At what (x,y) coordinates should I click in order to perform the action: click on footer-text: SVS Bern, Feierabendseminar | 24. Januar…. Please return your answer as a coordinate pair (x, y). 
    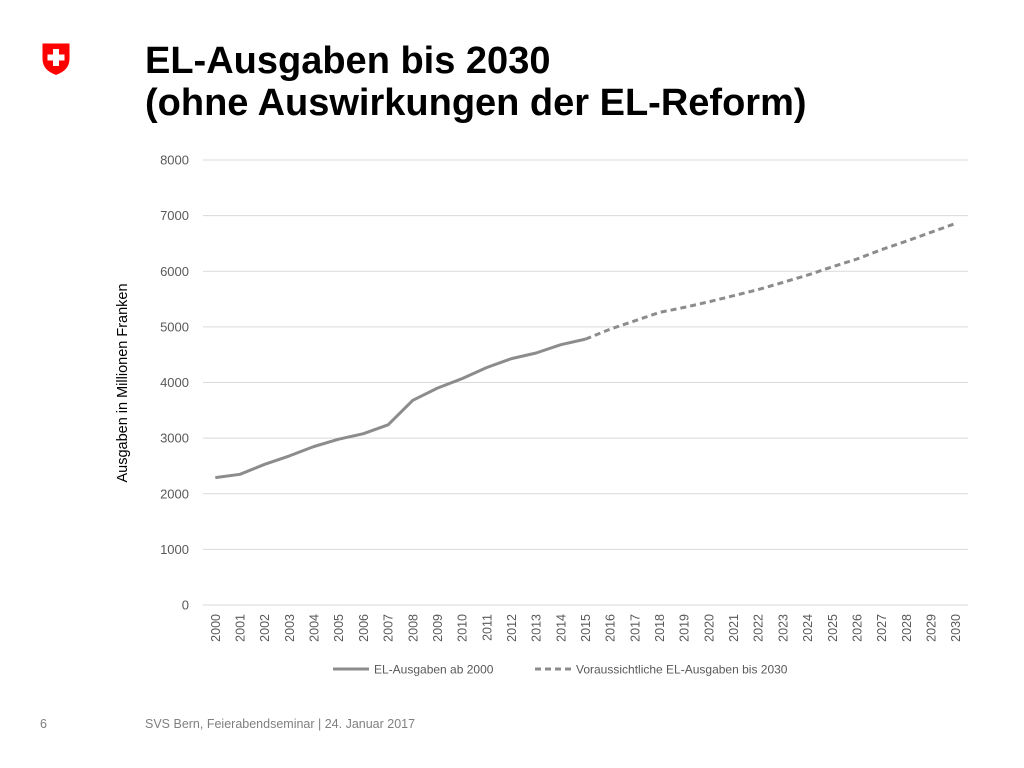
    Looking at the image, I should click on (280, 724).